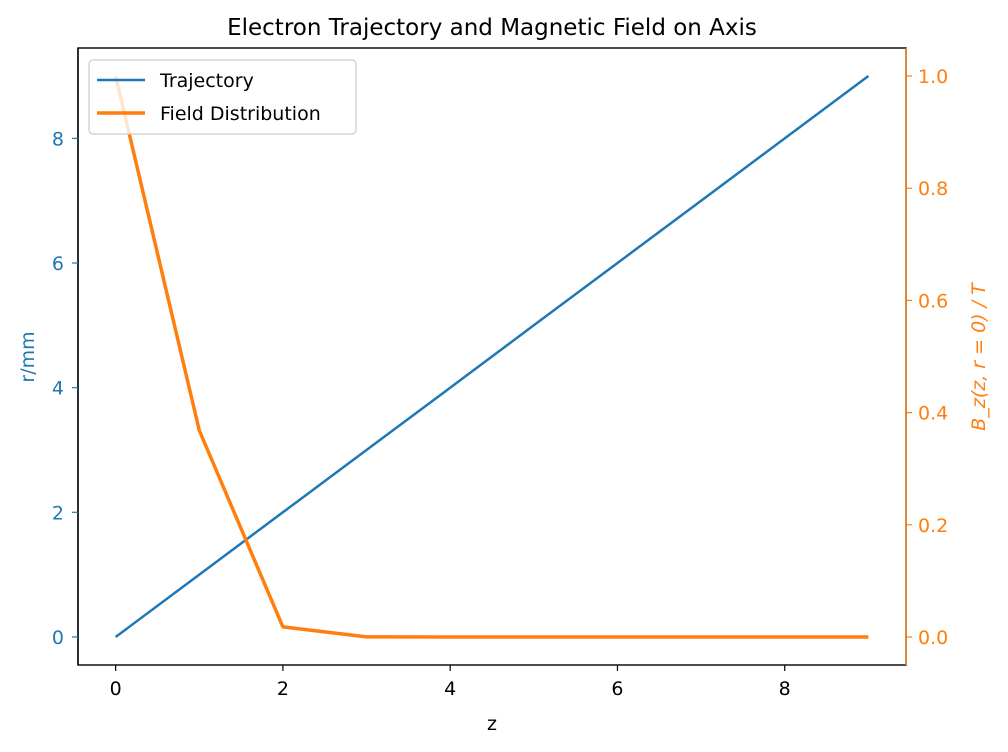 The image size is (1008, 752). I want to click on right-y-axis-ticks: 0.0 0.2 0.4 0.6 0.8 1.0, so click(927, 357).